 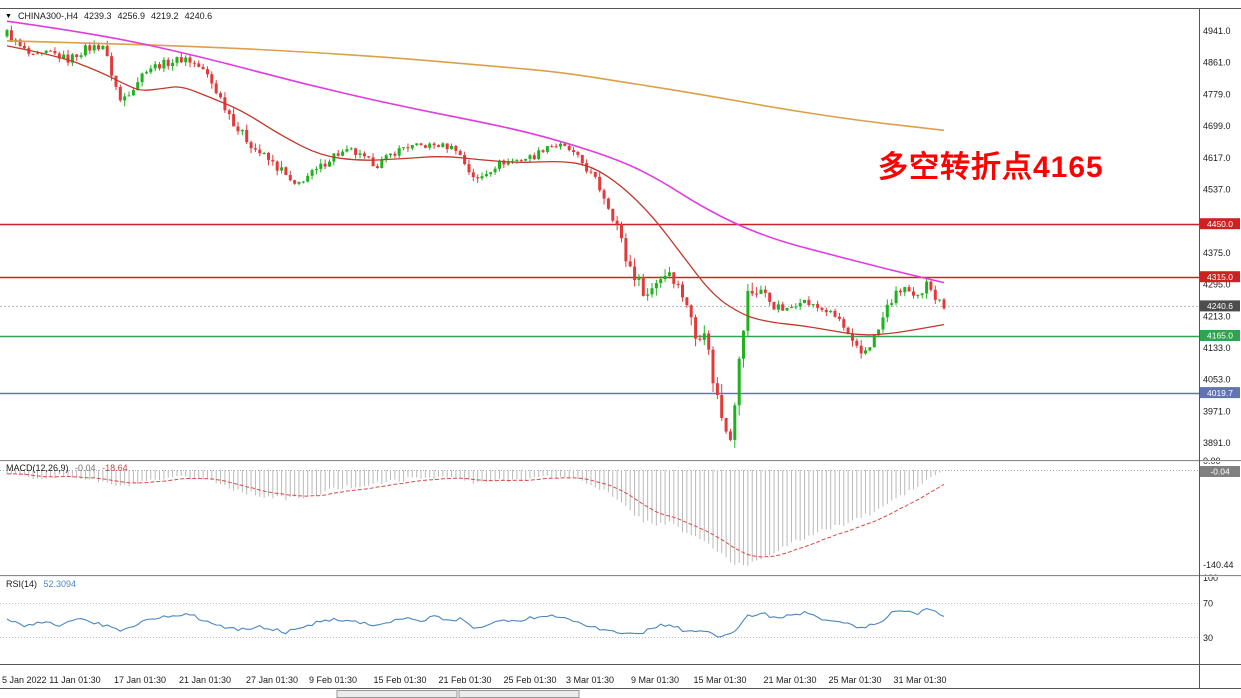 I want to click on price-badge-4019.7: 4019.7, so click(x=1220, y=393).